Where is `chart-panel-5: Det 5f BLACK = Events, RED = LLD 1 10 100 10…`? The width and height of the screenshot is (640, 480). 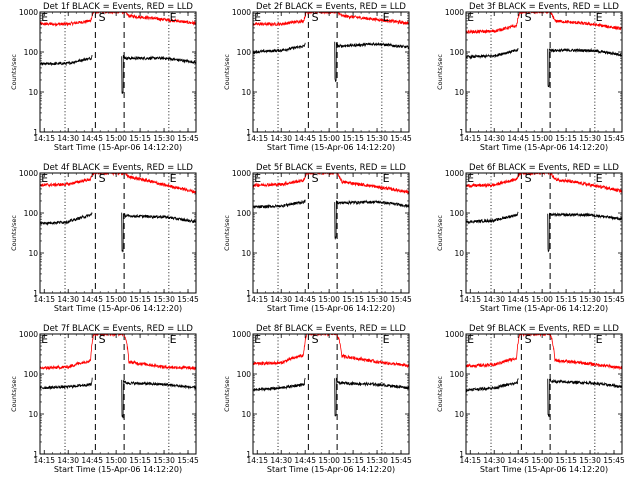 chart-panel-5: Det 5f BLACK = Events, RED = LLD 1 10 100 10… is located at coordinates (317, 238).